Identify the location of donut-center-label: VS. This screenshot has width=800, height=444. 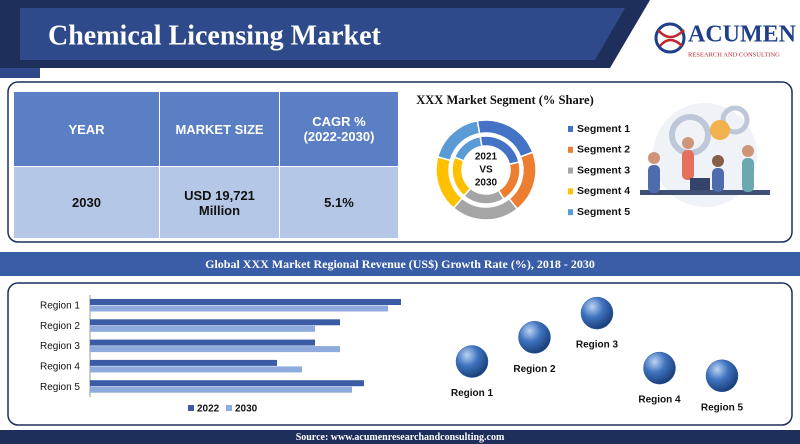
(486, 170).